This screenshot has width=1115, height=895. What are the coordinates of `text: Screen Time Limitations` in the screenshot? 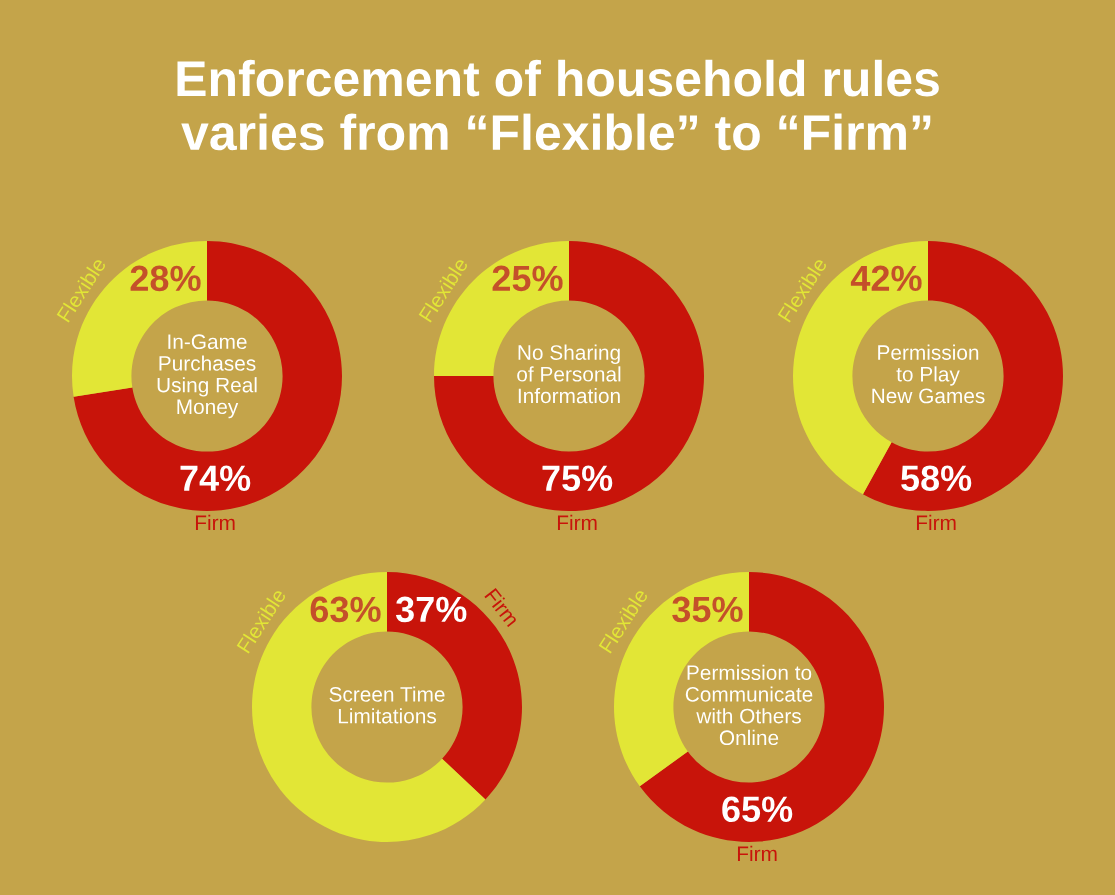 It's located at (387, 705).